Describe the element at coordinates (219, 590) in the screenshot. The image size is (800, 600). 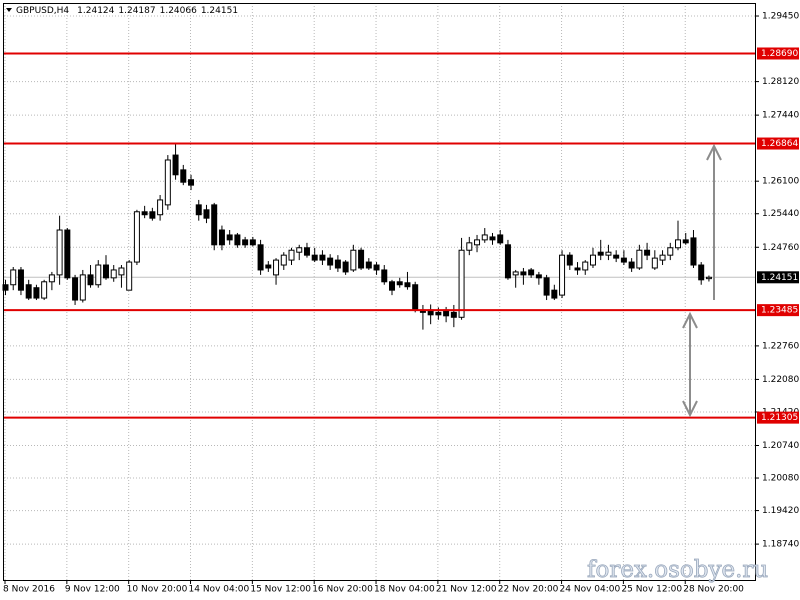
I see `x-tick-label: 14 Nov 04:00` at that location.